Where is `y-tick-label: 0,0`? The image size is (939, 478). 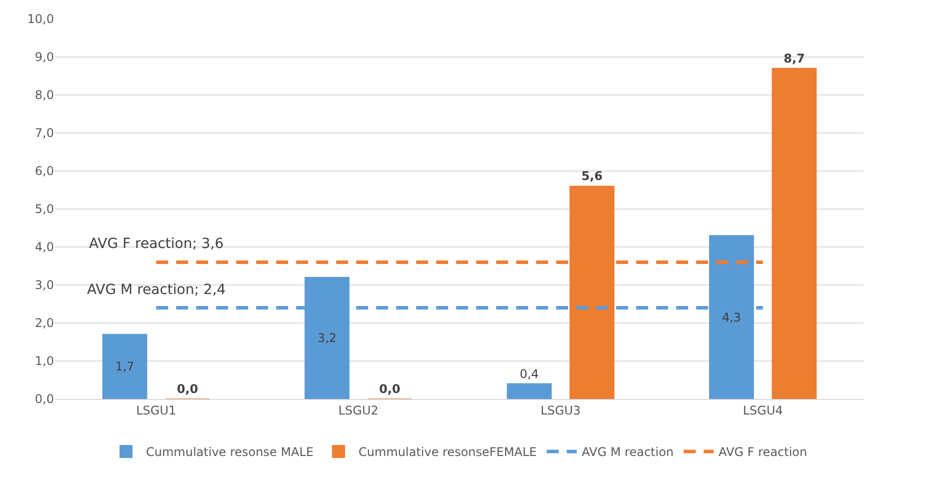 y-tick-label: 0,0 is located at coordinates (44, 399).